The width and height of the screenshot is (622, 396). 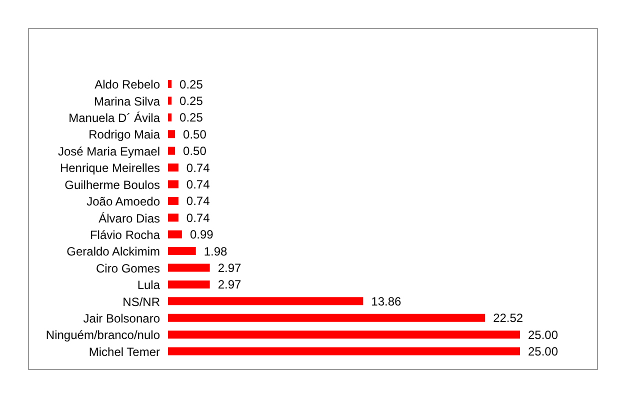 What do you see at coordinates (386, 301) in the screenshot?
I see `data-label: 13.86` at bounding box center [386, 301].